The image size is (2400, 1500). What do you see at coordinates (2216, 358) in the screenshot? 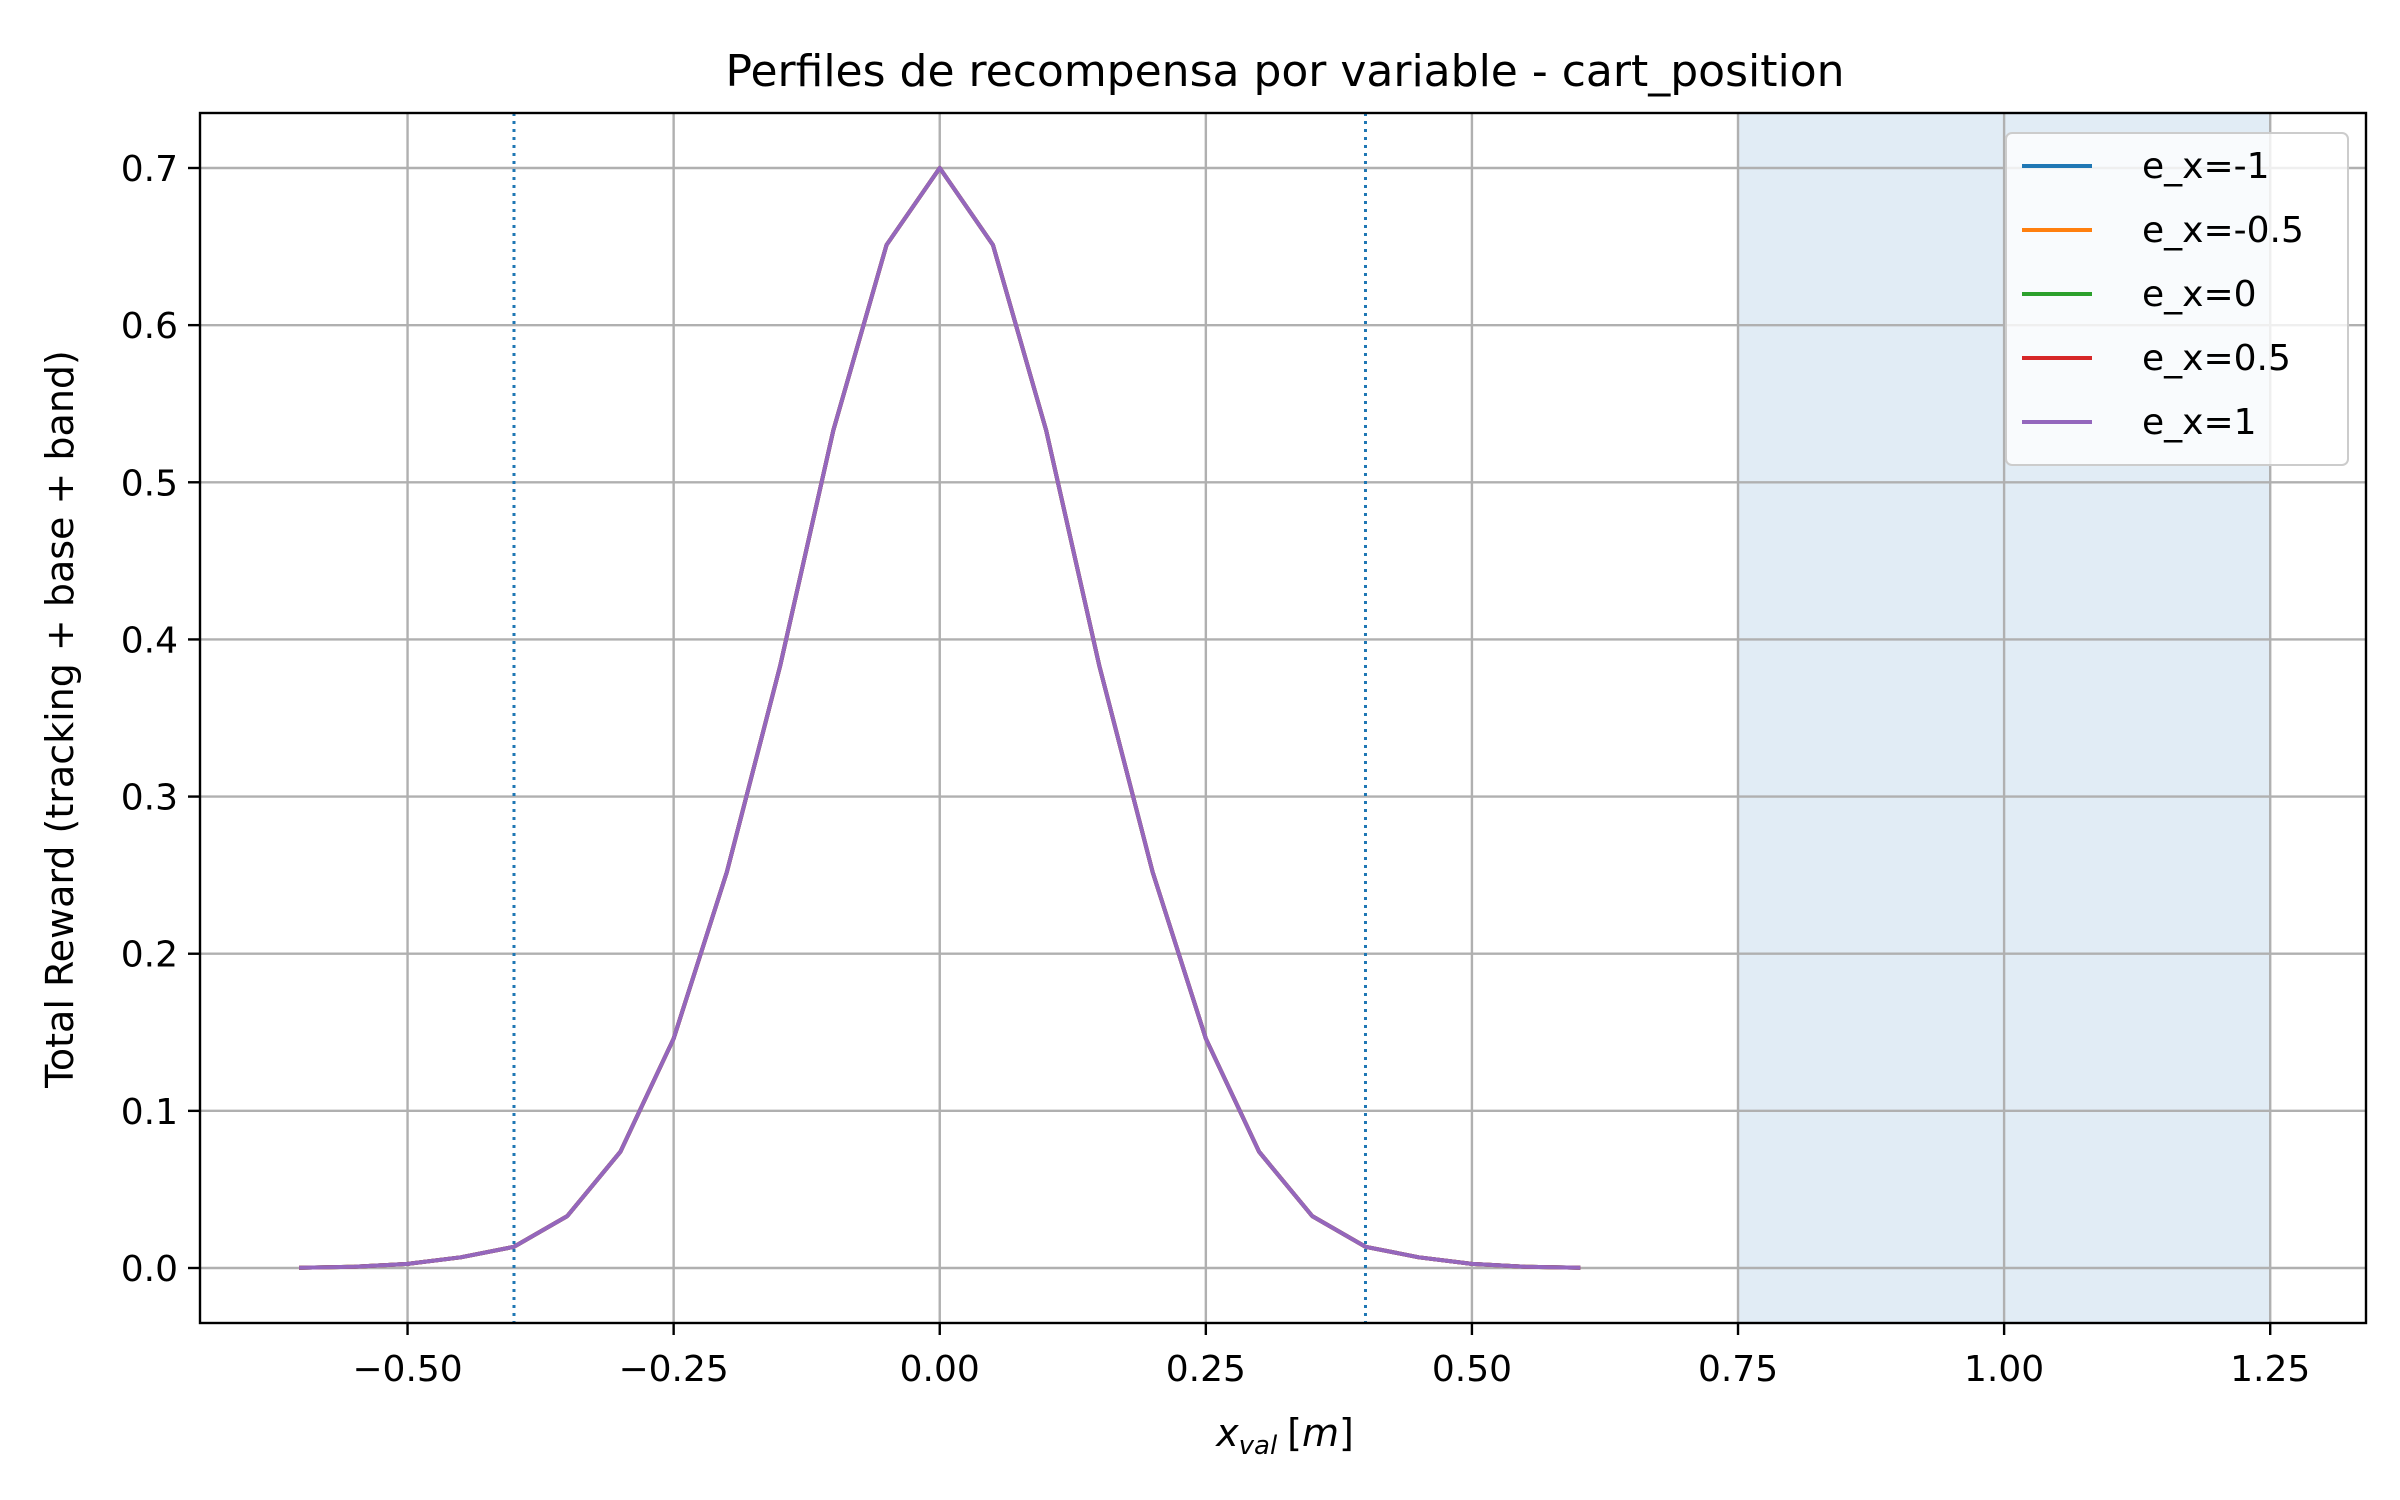
I see `legend-label-e_x=0.5: e_x=0.5` at bounding box center [2216, 358].